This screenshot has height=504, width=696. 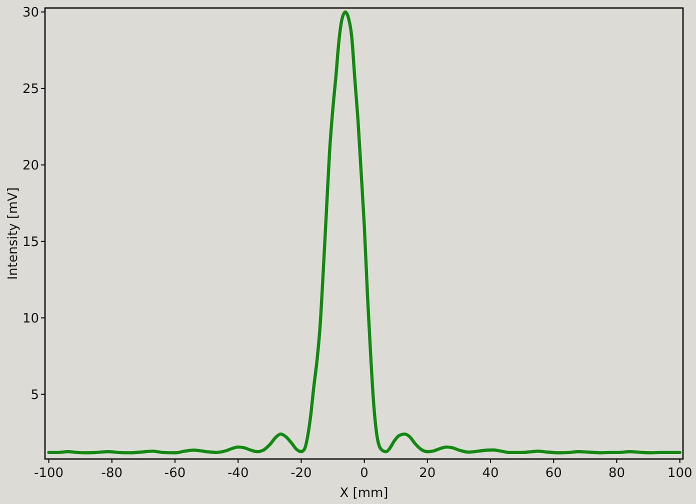 What do you see at coordinates (175, 473) in the screenshot?
I see `x-tick-label: -60` at bounding box center [175, 473].